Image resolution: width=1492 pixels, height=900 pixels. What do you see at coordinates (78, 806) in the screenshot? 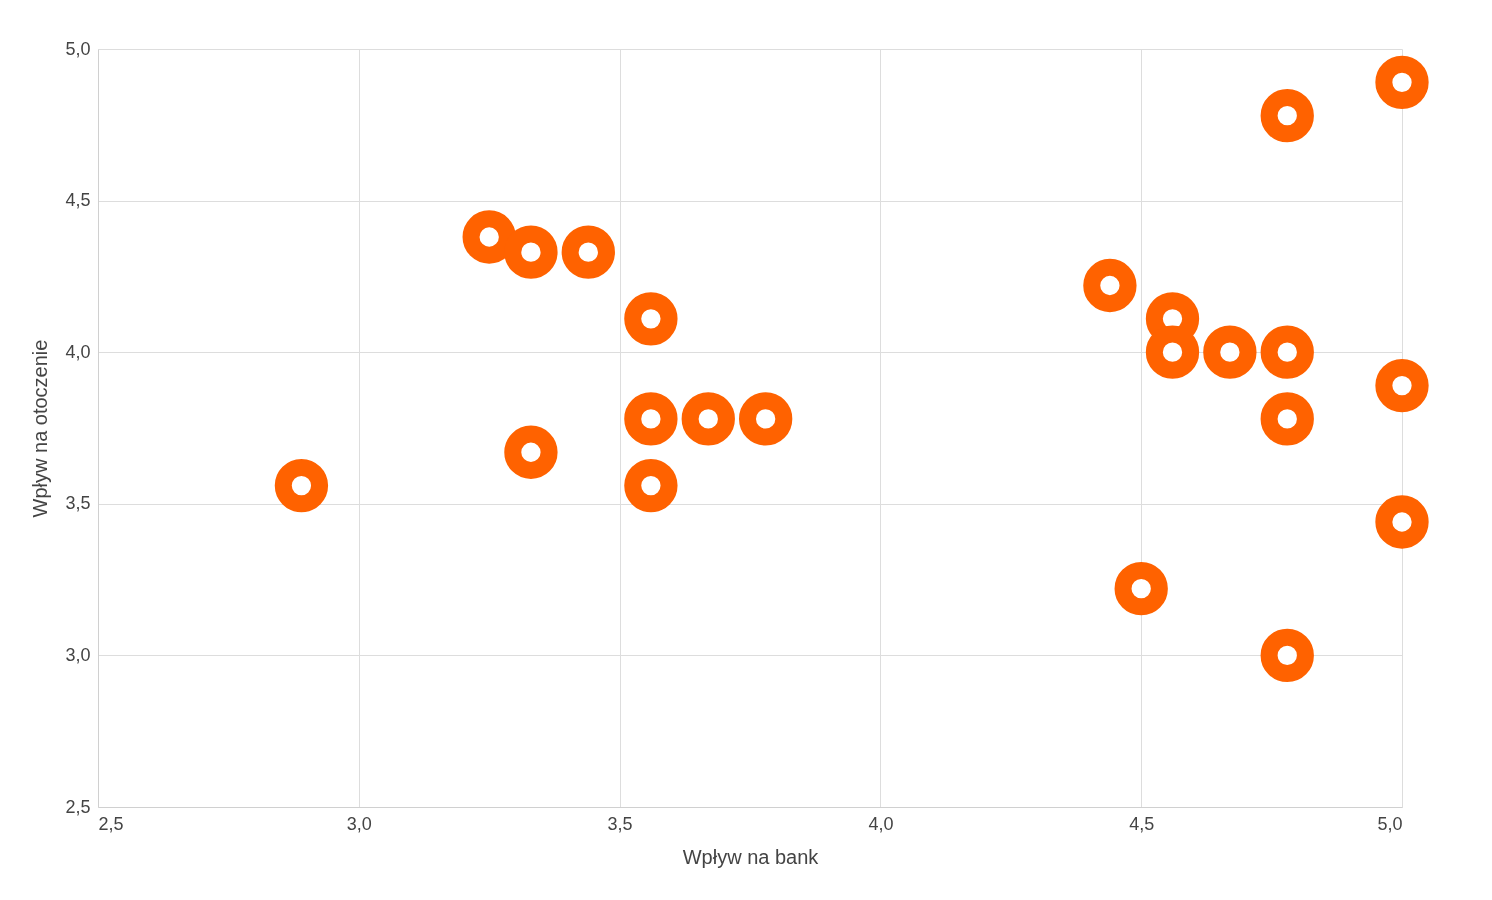
I see `y-tick-label: 2,5` at bounding box center [78, 806].